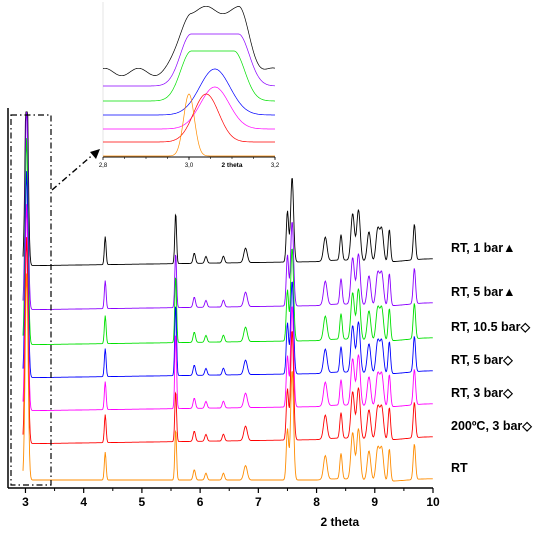 The image size is (550, 540). Describe the element at coordinates (316, 502) in the screenshot. I see `x-tick-label: 8` at that location.